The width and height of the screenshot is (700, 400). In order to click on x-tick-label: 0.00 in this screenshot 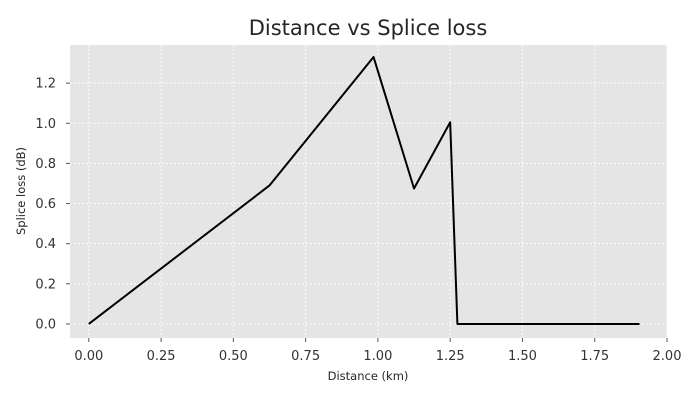, I will do `click(88, 356)`.